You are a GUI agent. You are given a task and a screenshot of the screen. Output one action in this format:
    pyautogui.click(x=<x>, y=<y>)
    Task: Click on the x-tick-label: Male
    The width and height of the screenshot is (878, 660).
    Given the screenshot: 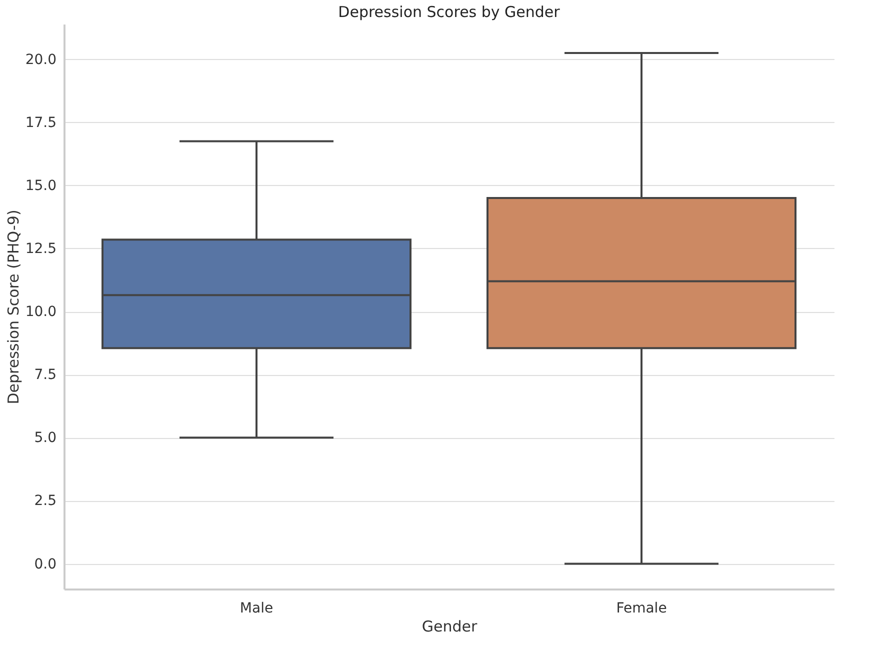 What is the action you would take?
    pyautogui.click(x=257, y=608)
    